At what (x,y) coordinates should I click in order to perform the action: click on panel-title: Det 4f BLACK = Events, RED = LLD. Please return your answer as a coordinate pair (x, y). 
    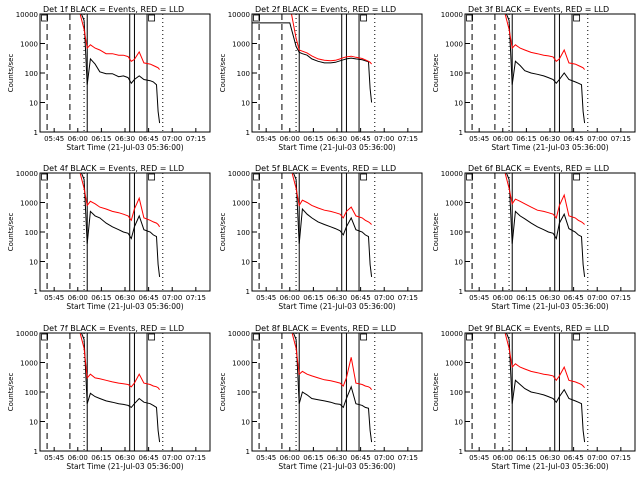
    Looking at the image, I should click on (113, 168).